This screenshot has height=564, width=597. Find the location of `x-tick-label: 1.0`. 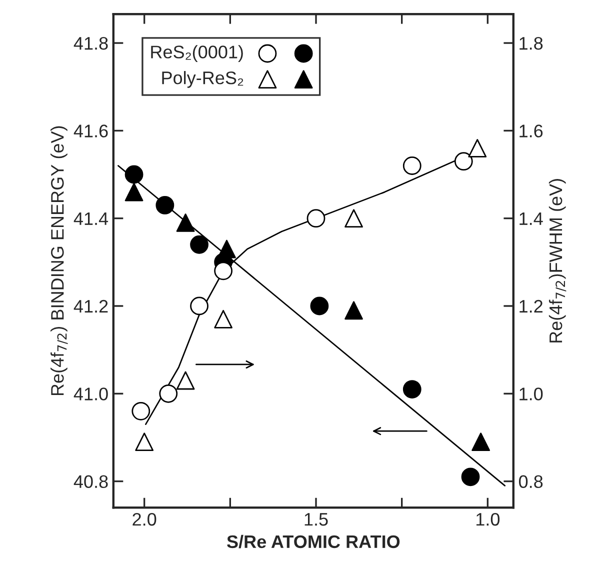

x-tick-label: 1.0 is located at coordinates (488, 519).